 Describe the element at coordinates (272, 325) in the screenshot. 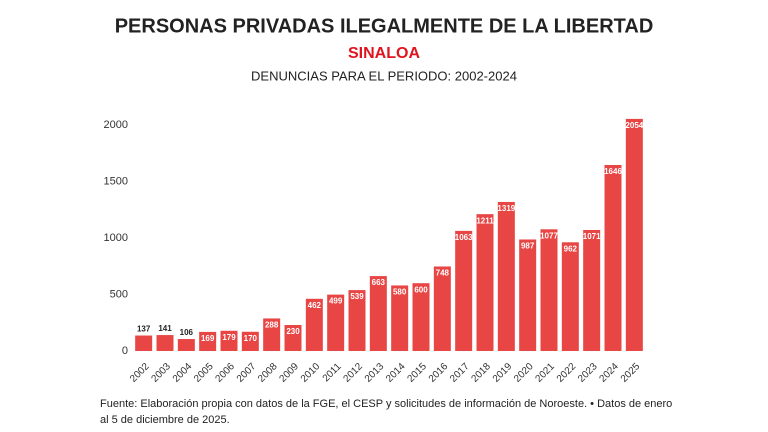

I see `data-label: 288` at that location.